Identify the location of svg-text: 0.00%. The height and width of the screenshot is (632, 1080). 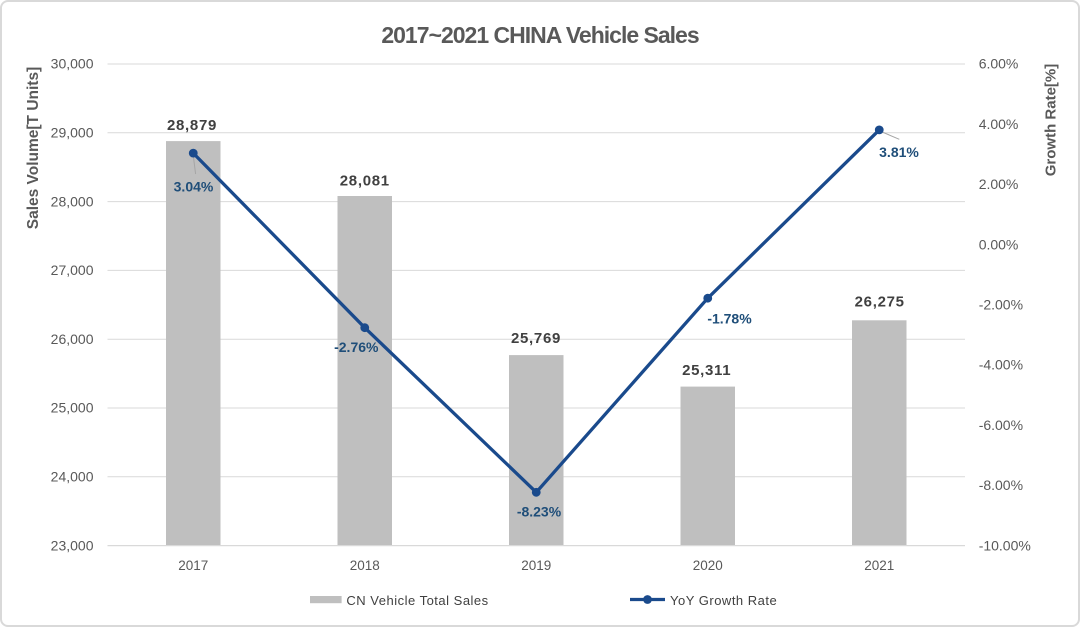
(999, 244).